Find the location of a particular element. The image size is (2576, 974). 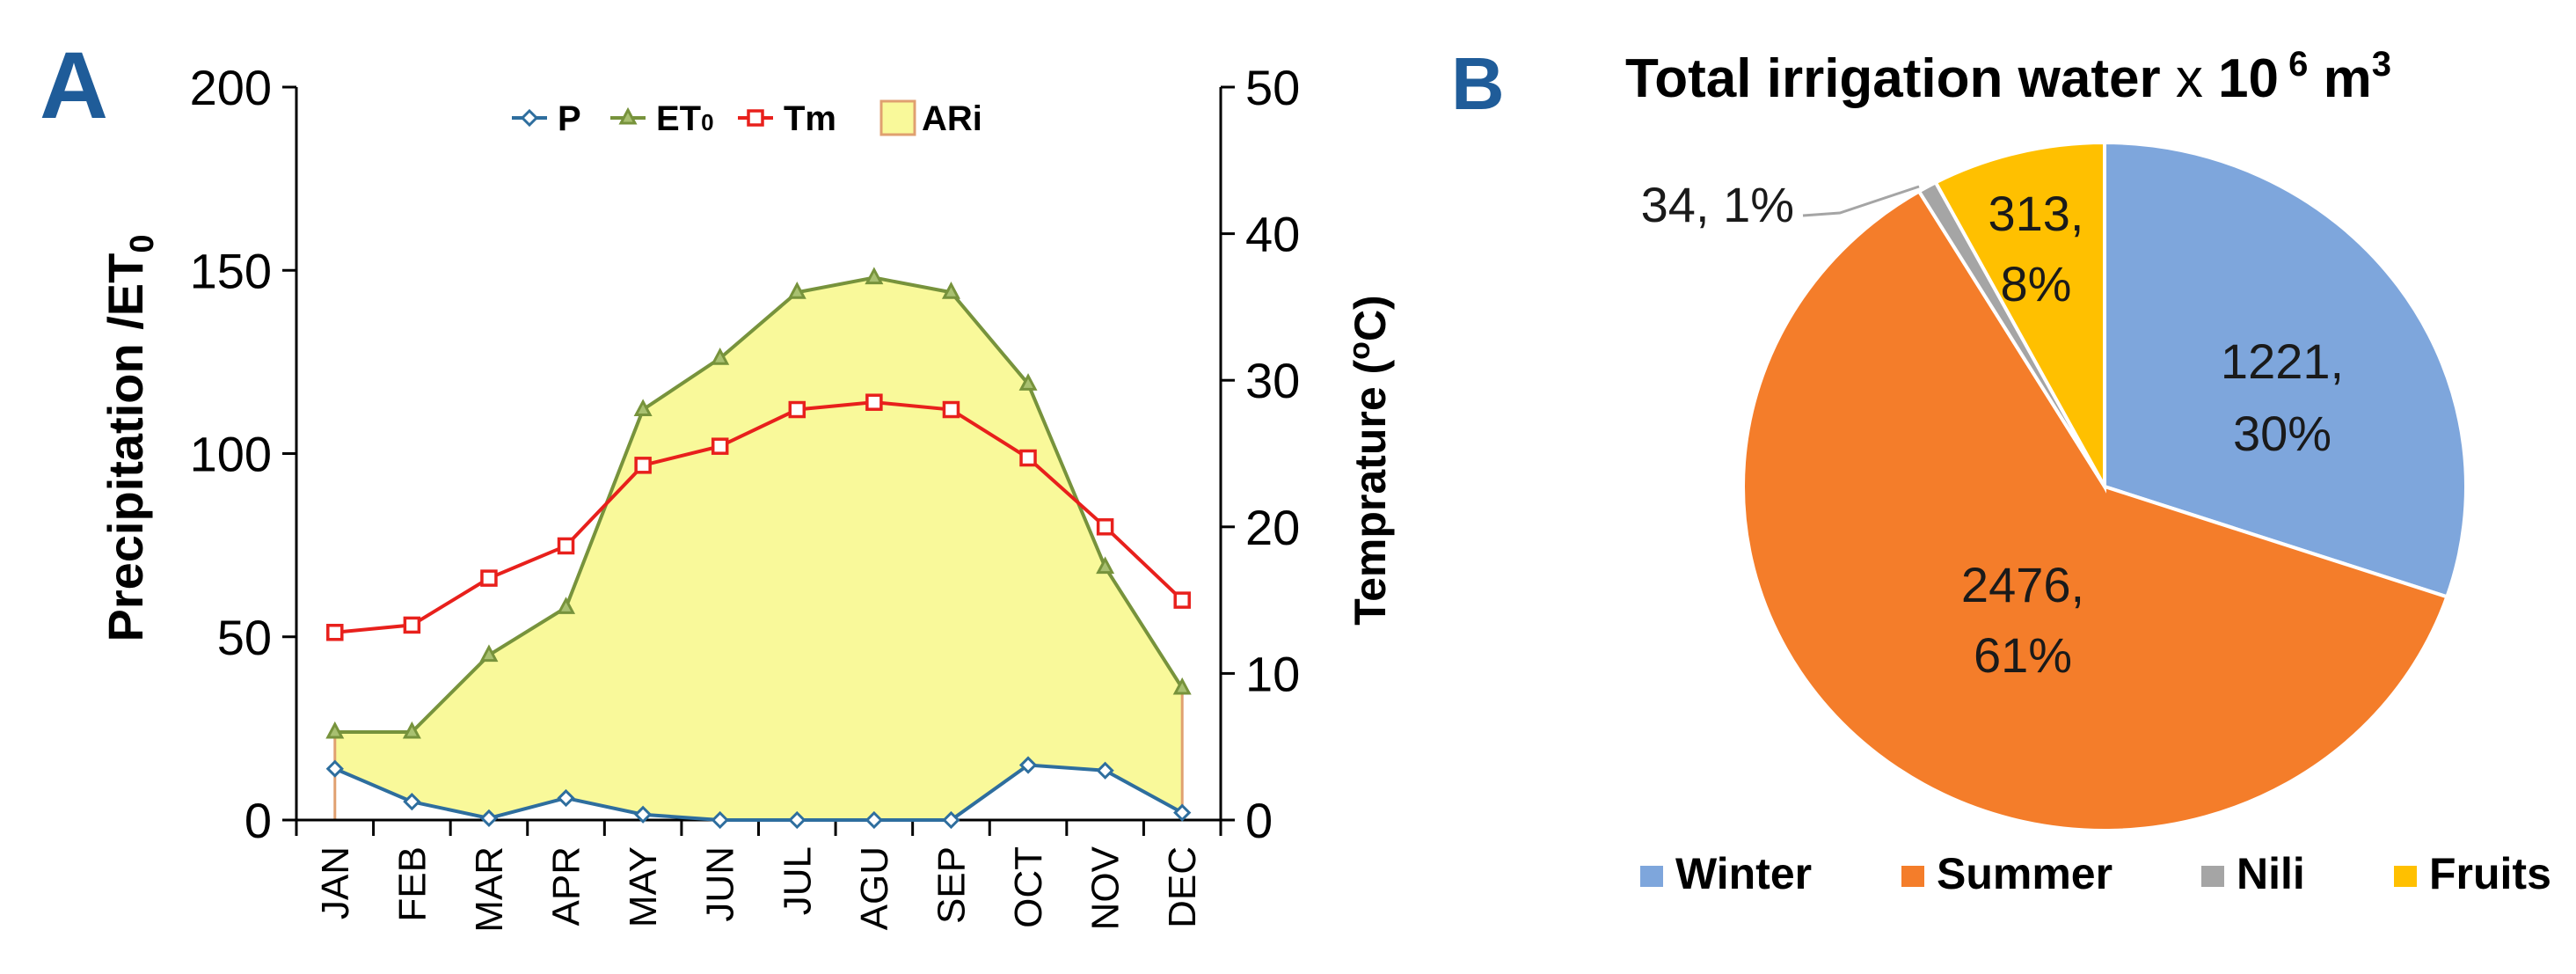

x-tick-label: SEP is located at coordinates (951, 885).